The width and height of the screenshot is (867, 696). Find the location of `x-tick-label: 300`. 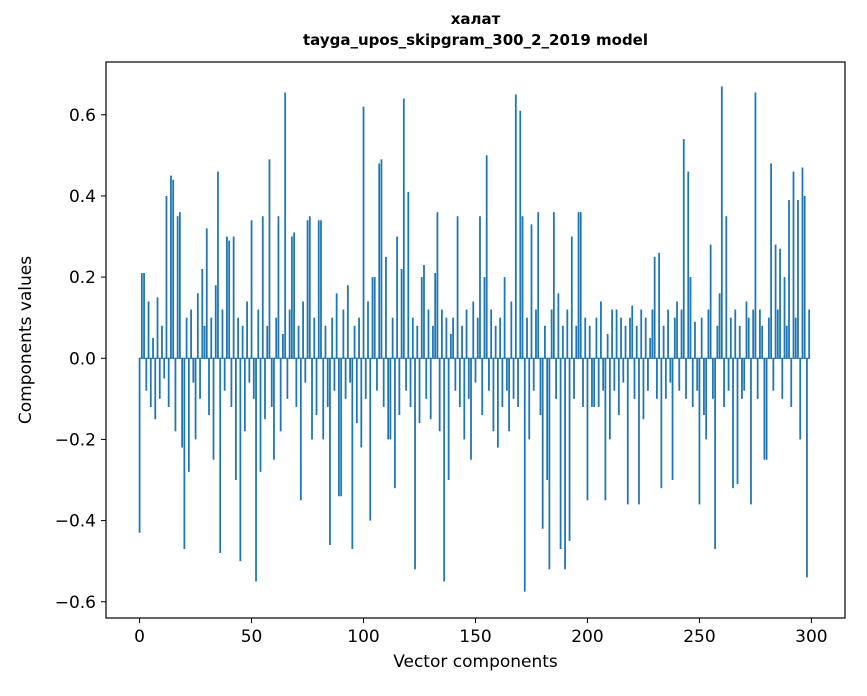

x-tick-label: 300 is located at coordinates (811, 637).